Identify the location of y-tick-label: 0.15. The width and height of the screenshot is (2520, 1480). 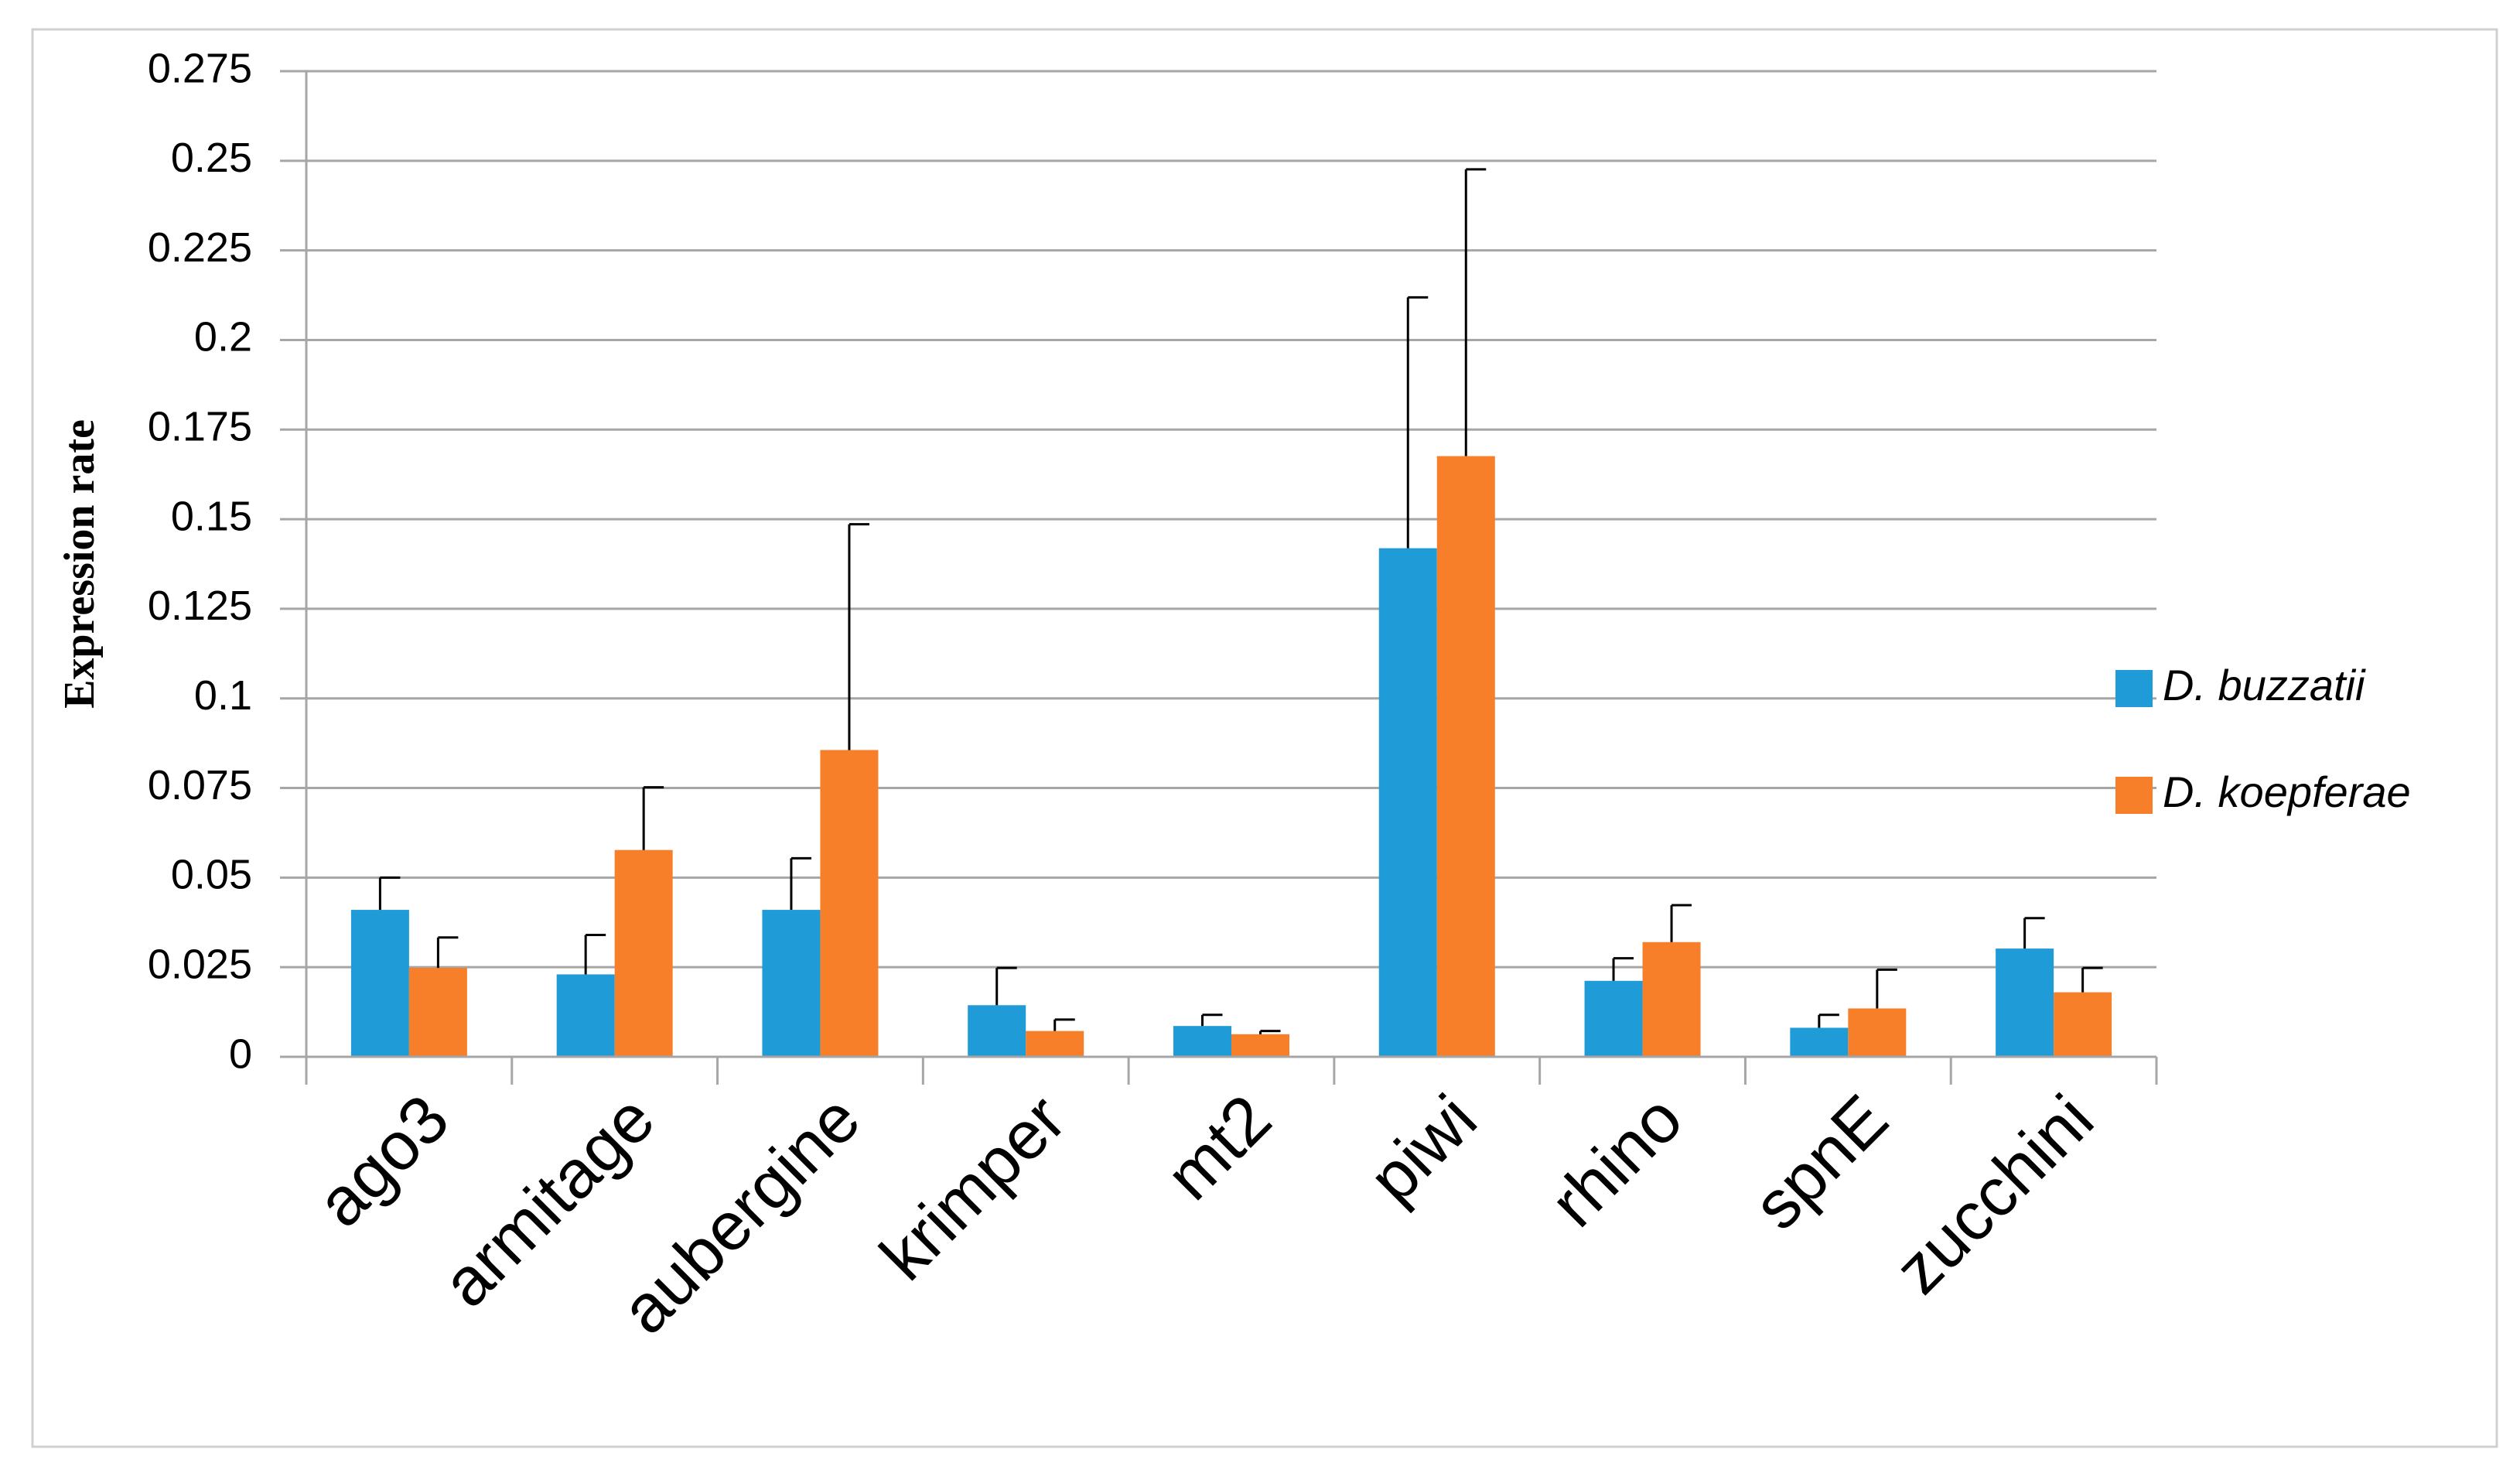
(212, 516).